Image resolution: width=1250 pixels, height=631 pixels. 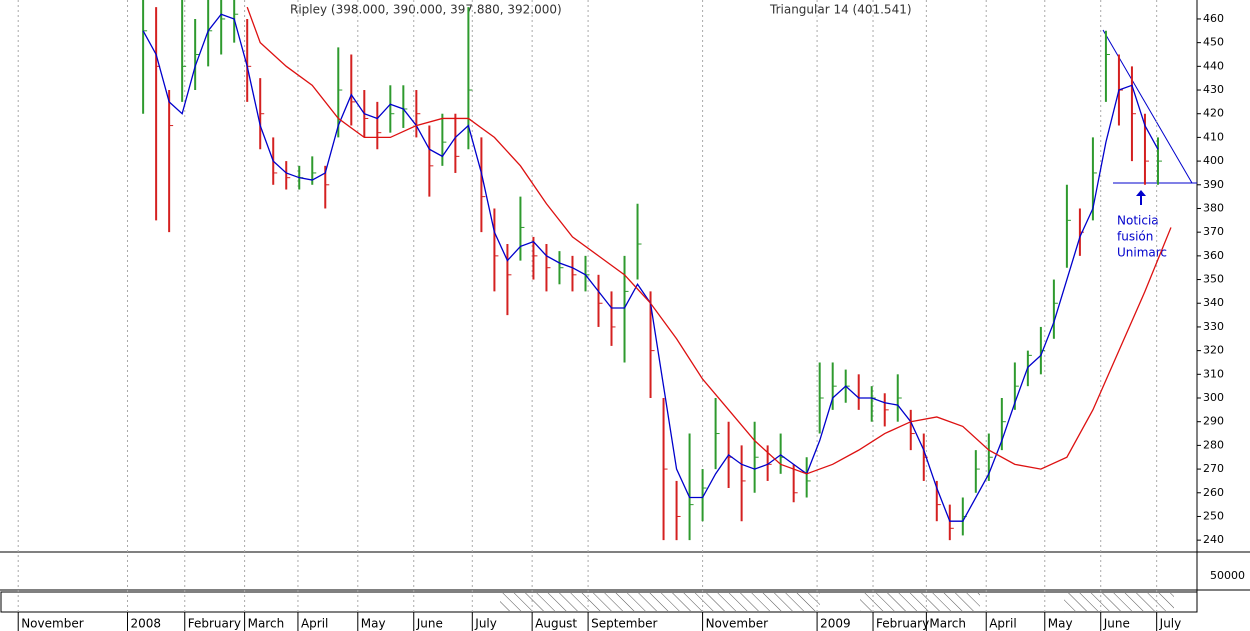 I want to click on arrow-head, so click(x=1141, y=193).